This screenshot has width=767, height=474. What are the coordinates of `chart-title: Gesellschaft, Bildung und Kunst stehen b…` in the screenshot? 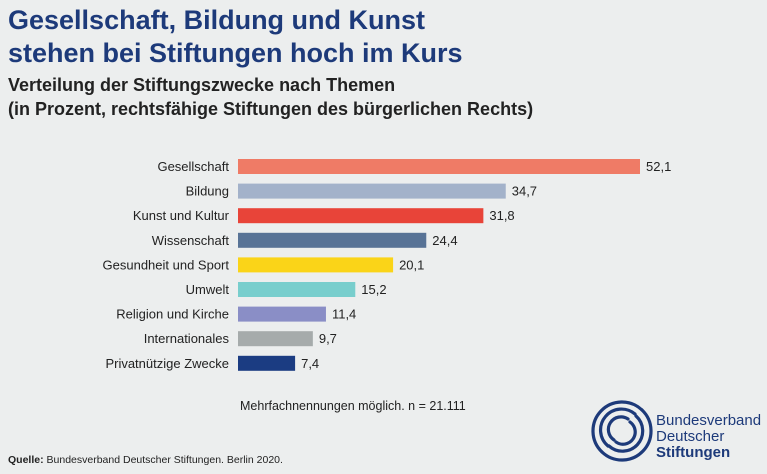 It's located at (235, 37).